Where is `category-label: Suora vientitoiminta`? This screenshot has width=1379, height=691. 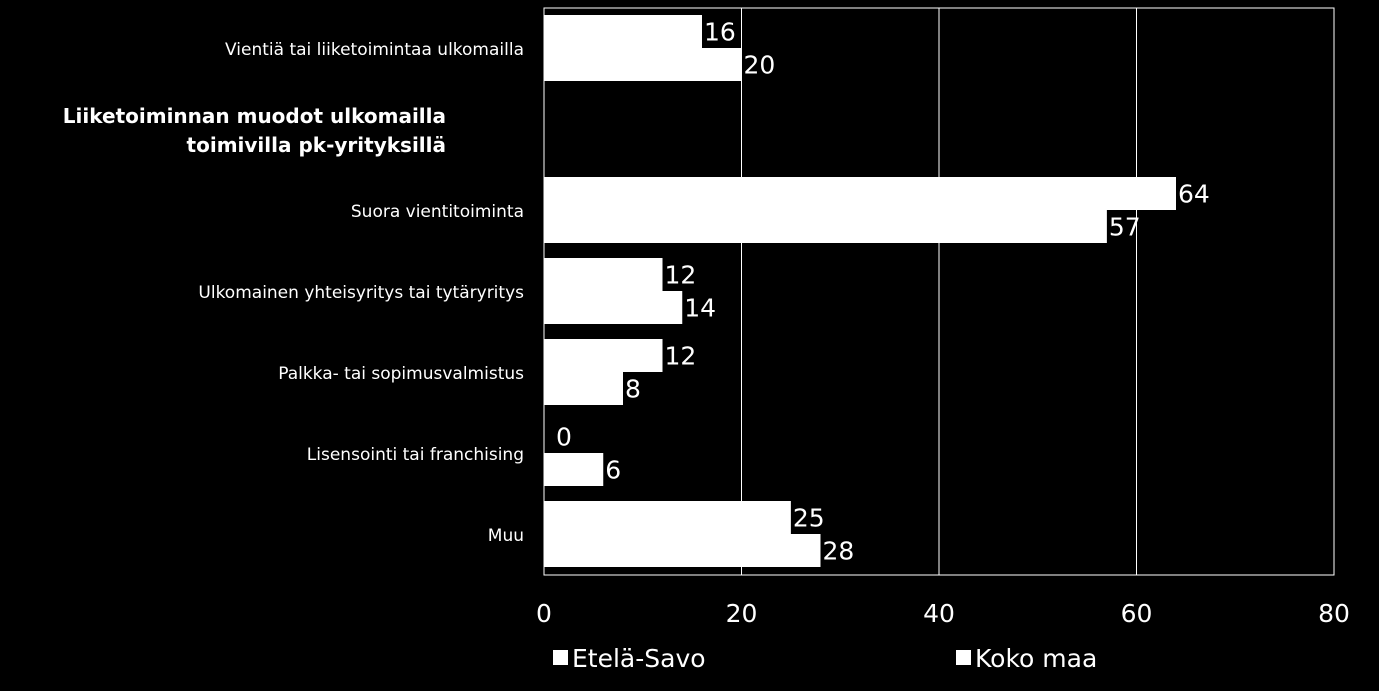
category-label: Suora vientitoiminta is located at coordinates (437, 212).